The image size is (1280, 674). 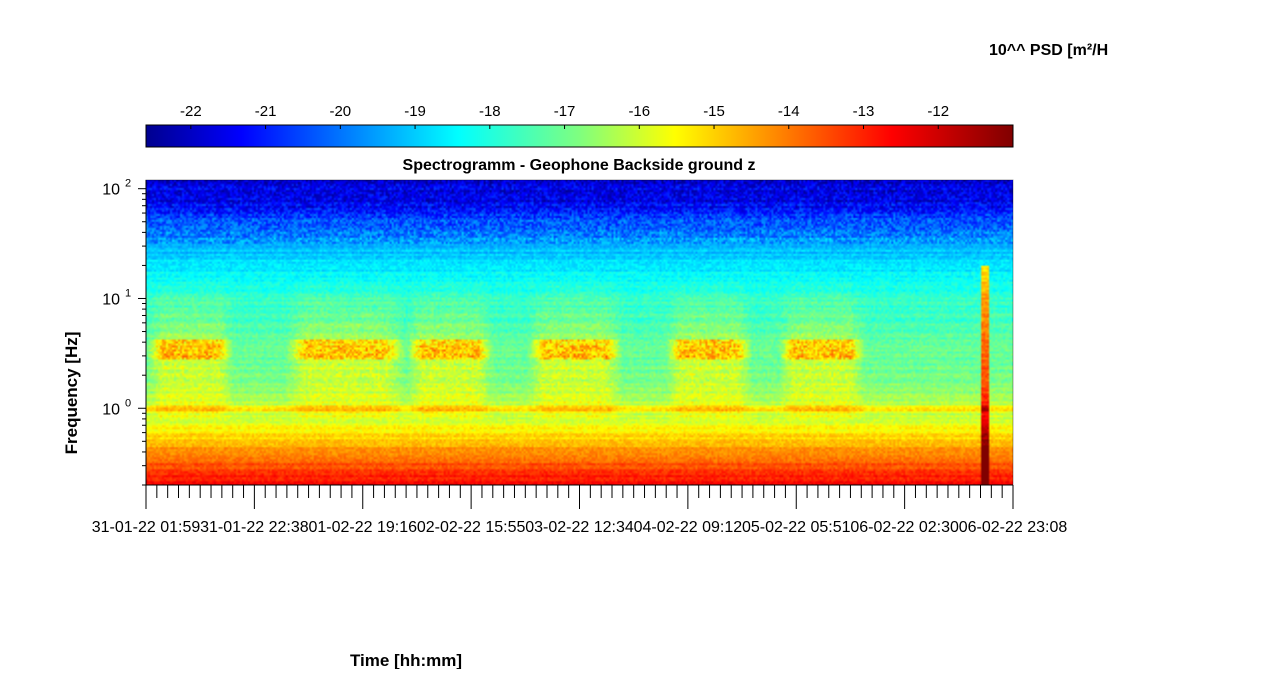 What do you see at coordinates (938, 111) in the screenshot?
I see `colorbar-tick-label: -12` at bounding box center [938, 111].